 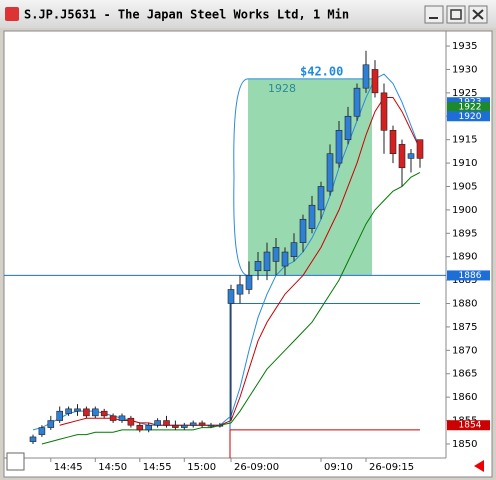 I want to click on y-tick-label: 1900, so click(x=464, y=210).